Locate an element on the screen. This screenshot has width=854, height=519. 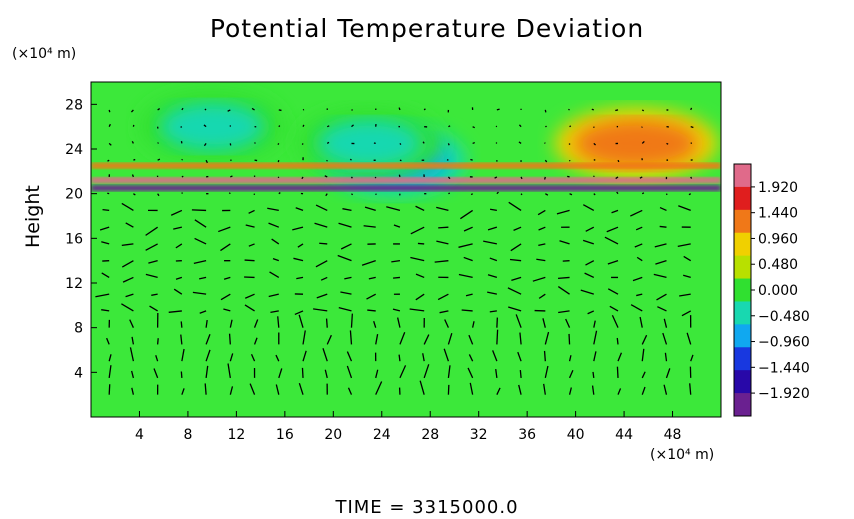
y-tick-label: 24 is located at coordinates (74, 150).